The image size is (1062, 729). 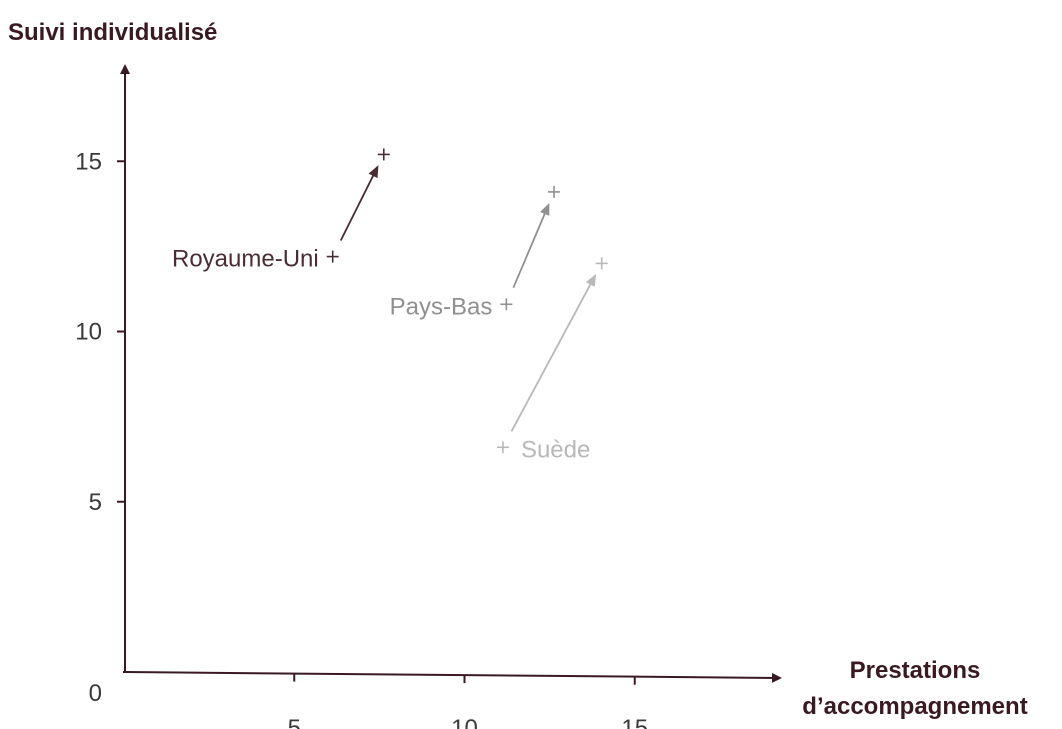 What do you see at coordinates (452, 677) in the screenshot?
I see `x-axis-line` at bounding box center [452, 677].